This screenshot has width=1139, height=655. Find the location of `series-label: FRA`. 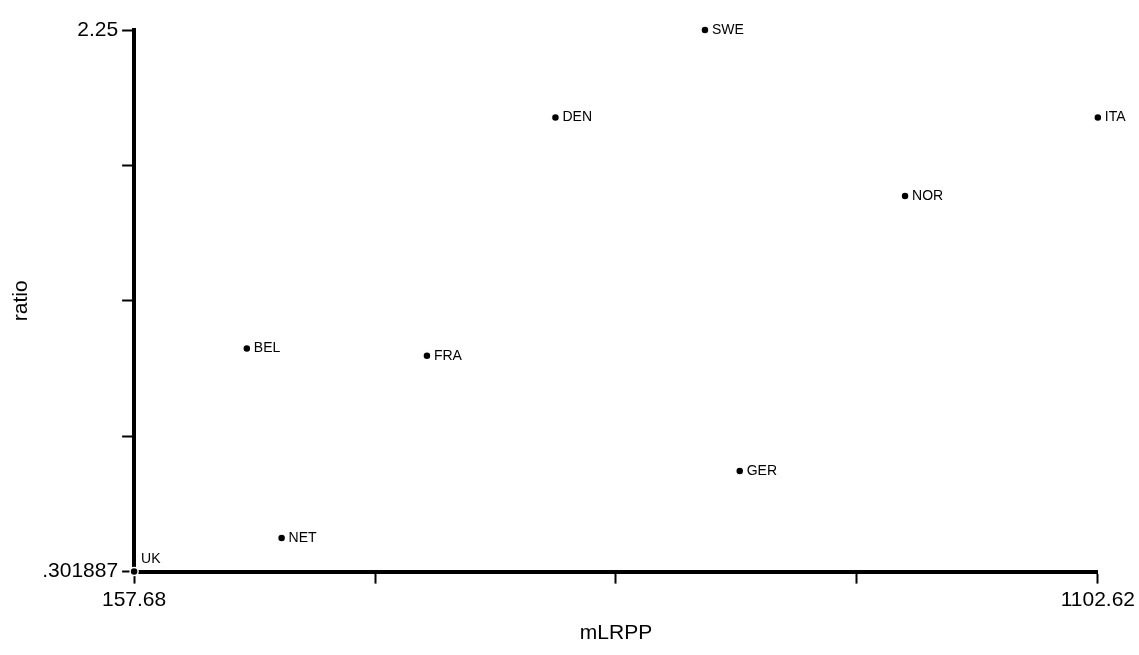

series-label: FRA is located at coordinates (448, 354).